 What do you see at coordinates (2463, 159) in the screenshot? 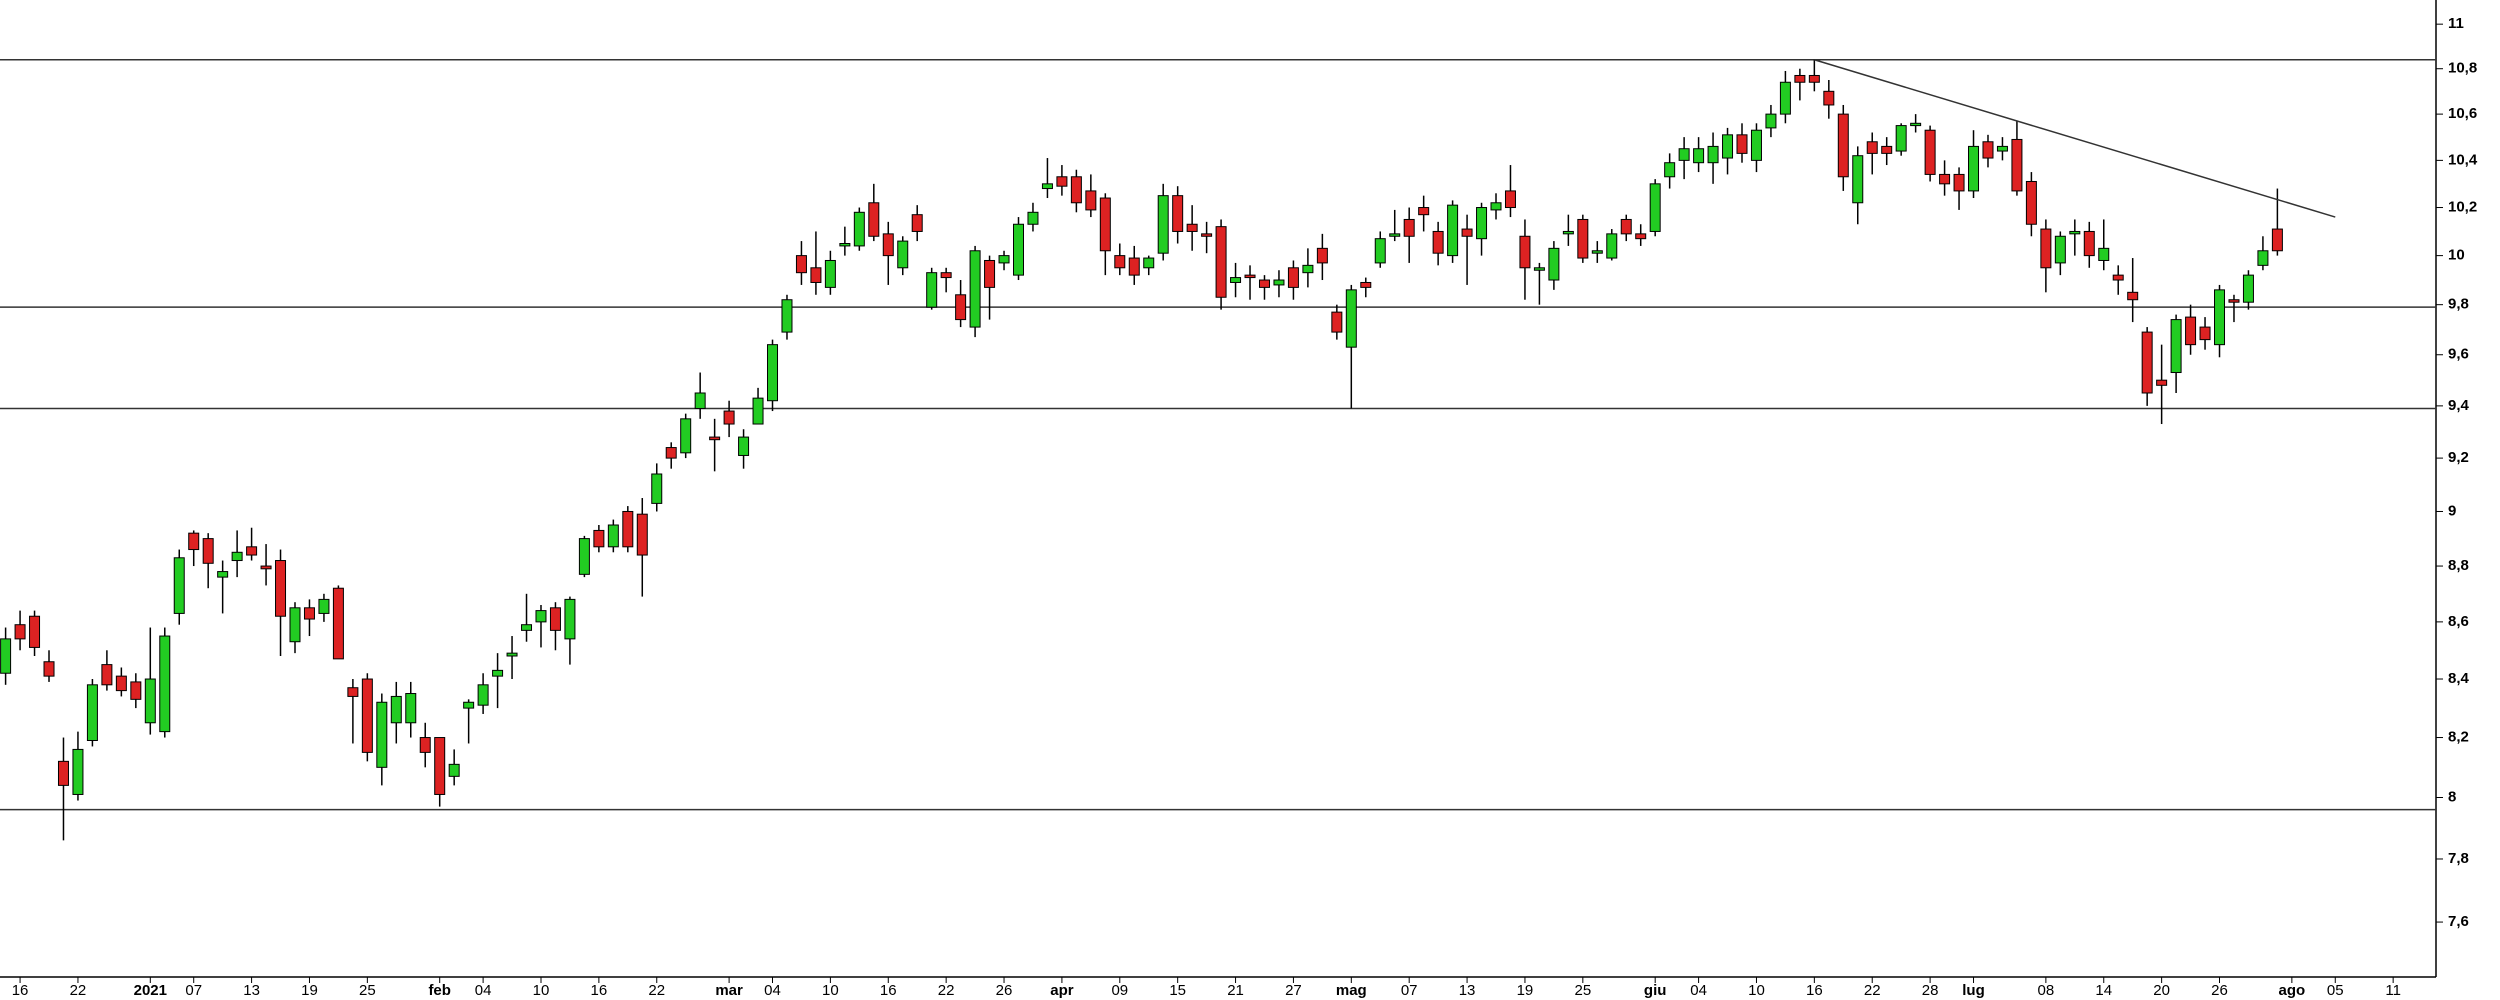
I see `y-tick-label: 10,4` at bounding box center [2463, 159].